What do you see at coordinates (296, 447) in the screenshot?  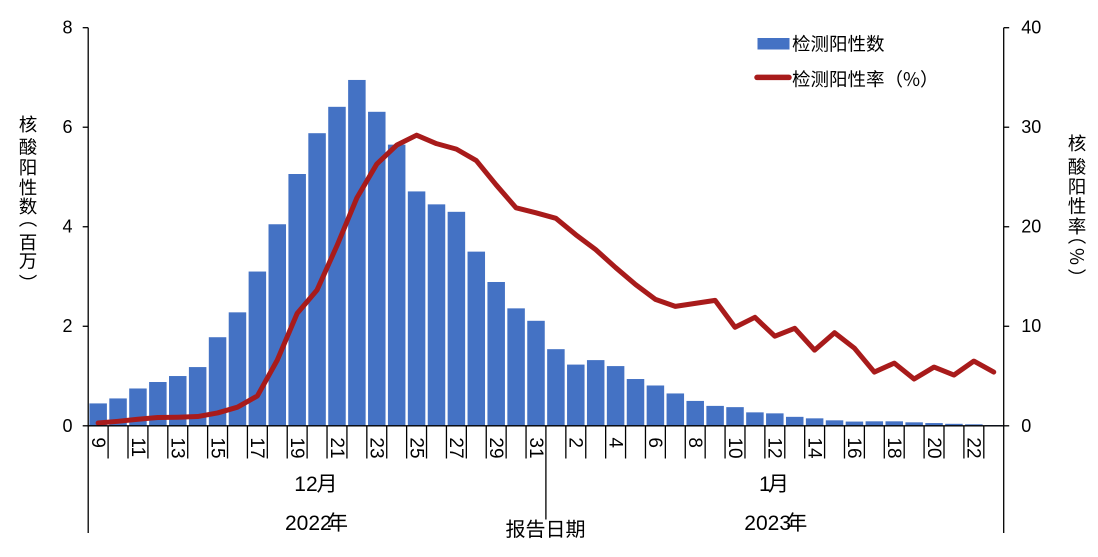 I see `svg-text: 19` at bounding box center [296, 447].